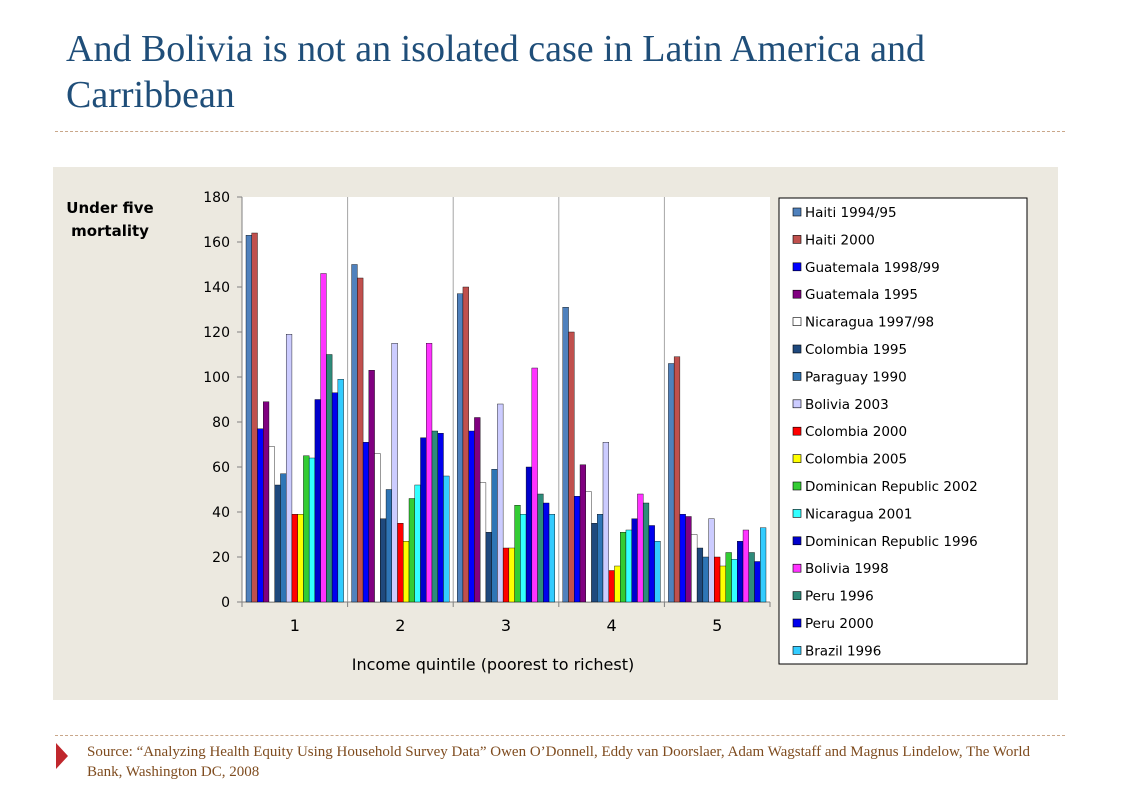 This screenshot has width=1122, height=793. Describe the element at coordinates (216, 378) in the screenshot. I see `y-tick-label: 100` at that location.